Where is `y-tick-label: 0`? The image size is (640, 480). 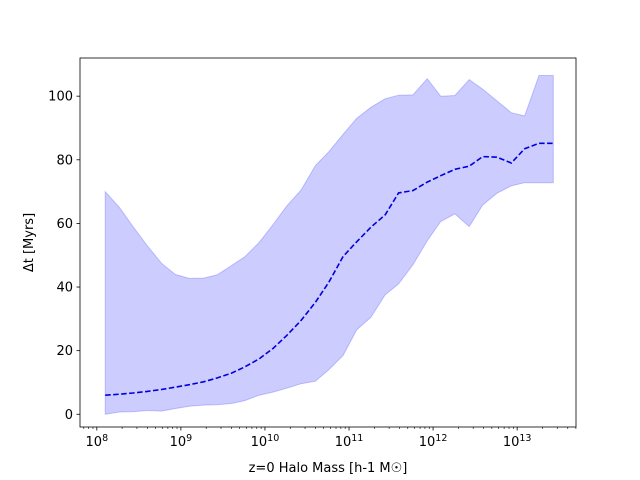 y-tick-label: 0 is located at coordinates (69, 415).